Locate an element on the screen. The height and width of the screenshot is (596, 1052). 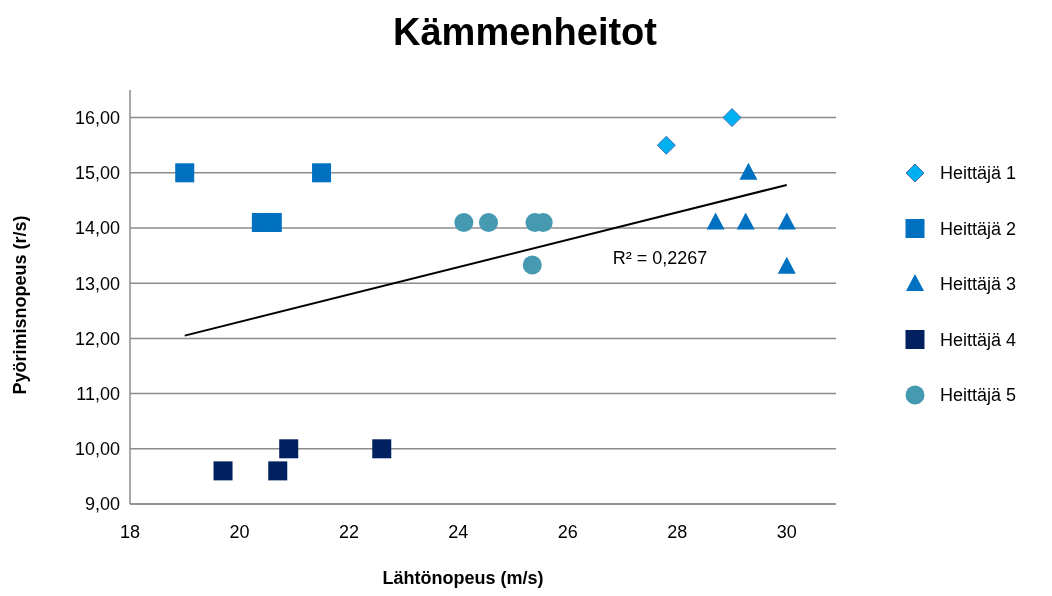
y-tick-label: 15,00 is located at coordinates (97, 173).